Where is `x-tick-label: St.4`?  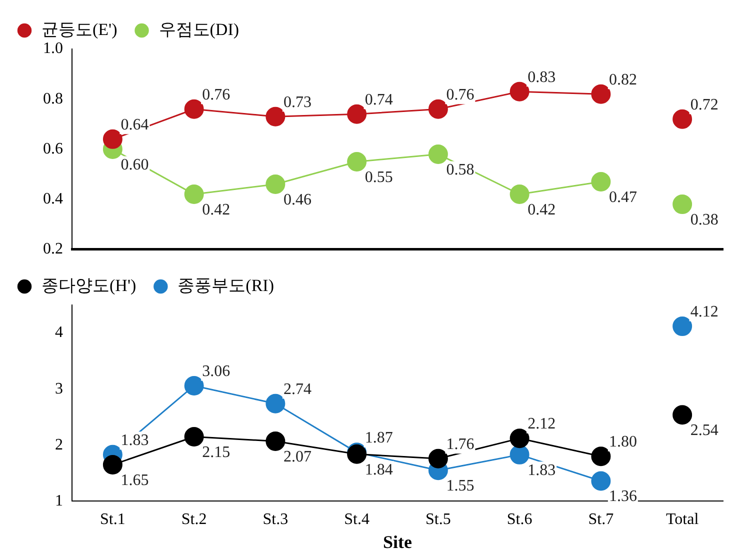
x-tick-label: St.4 is located at coordinates (357, 519).